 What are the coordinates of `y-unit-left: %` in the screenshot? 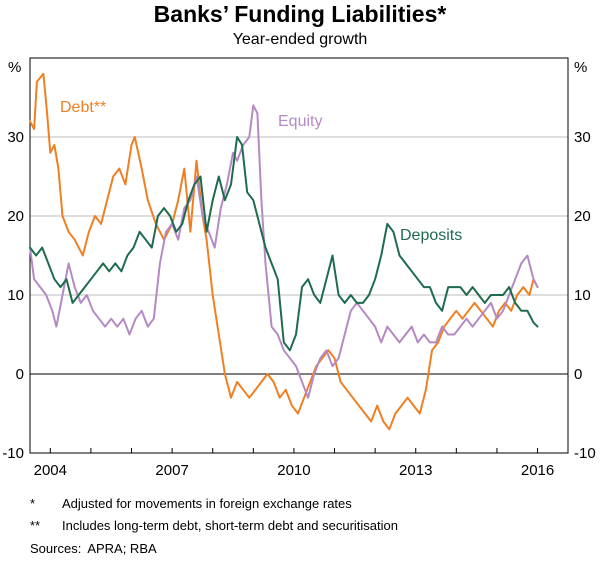 It's located at (14, 67).